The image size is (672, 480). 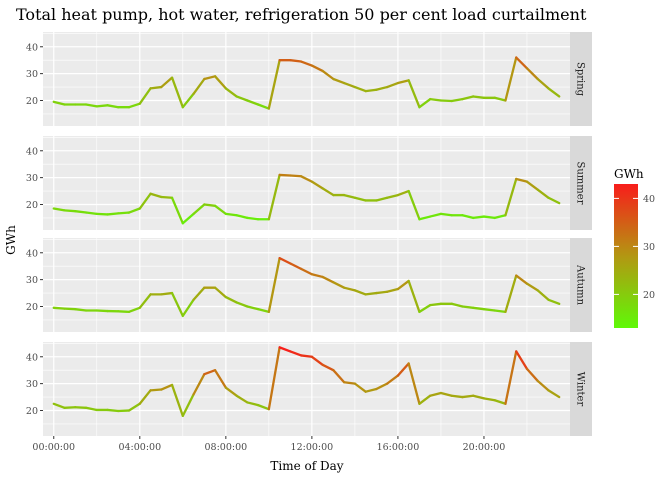 I want to click on x-tick-label: 16:00:00, so click(x=398, y=447).